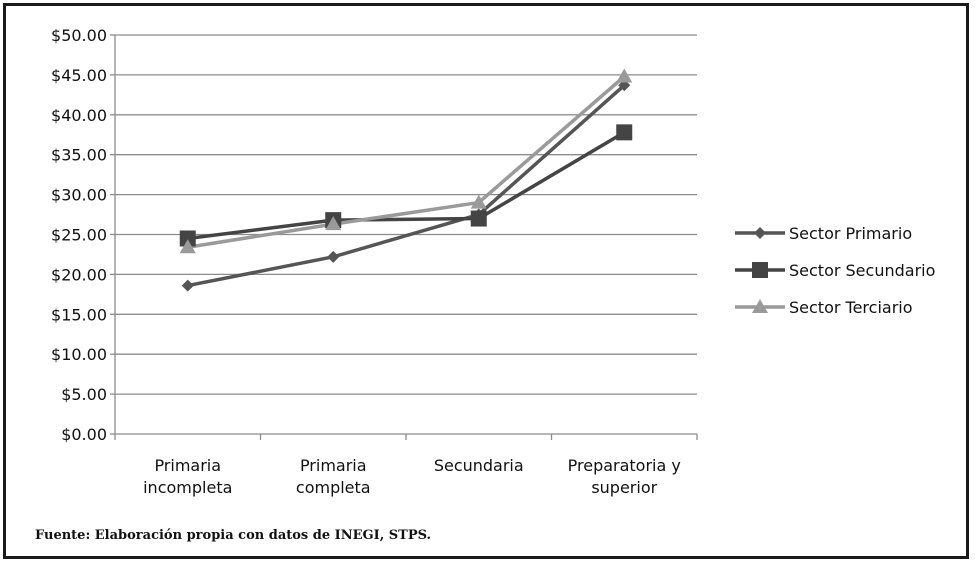 This screenshot has width=975, height=565. What do you see at coordinates (84, 394) in the screenshot?
I see `y-tick-label: $5.00` at bounding box center [84, 394].